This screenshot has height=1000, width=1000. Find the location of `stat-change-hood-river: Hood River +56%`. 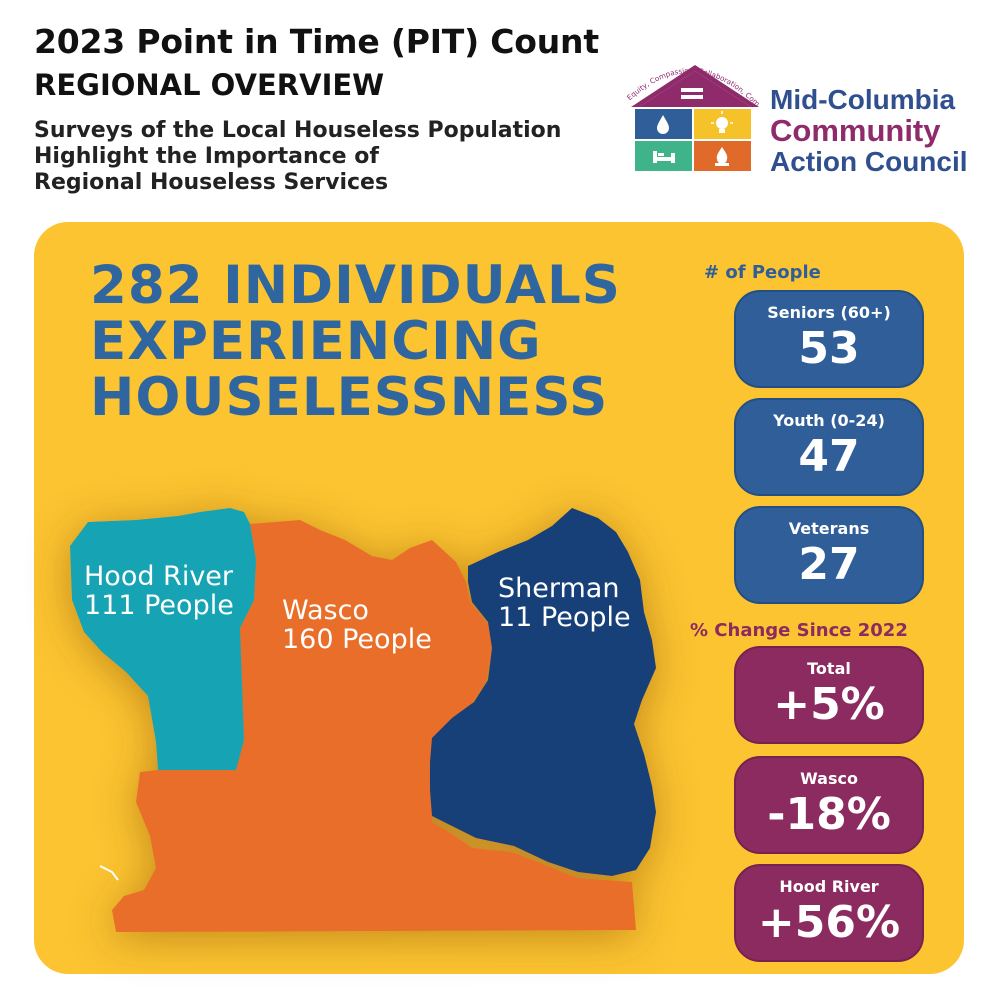

stat-change-hood-river: Hood River +56% is located at coordinates (829, 913).